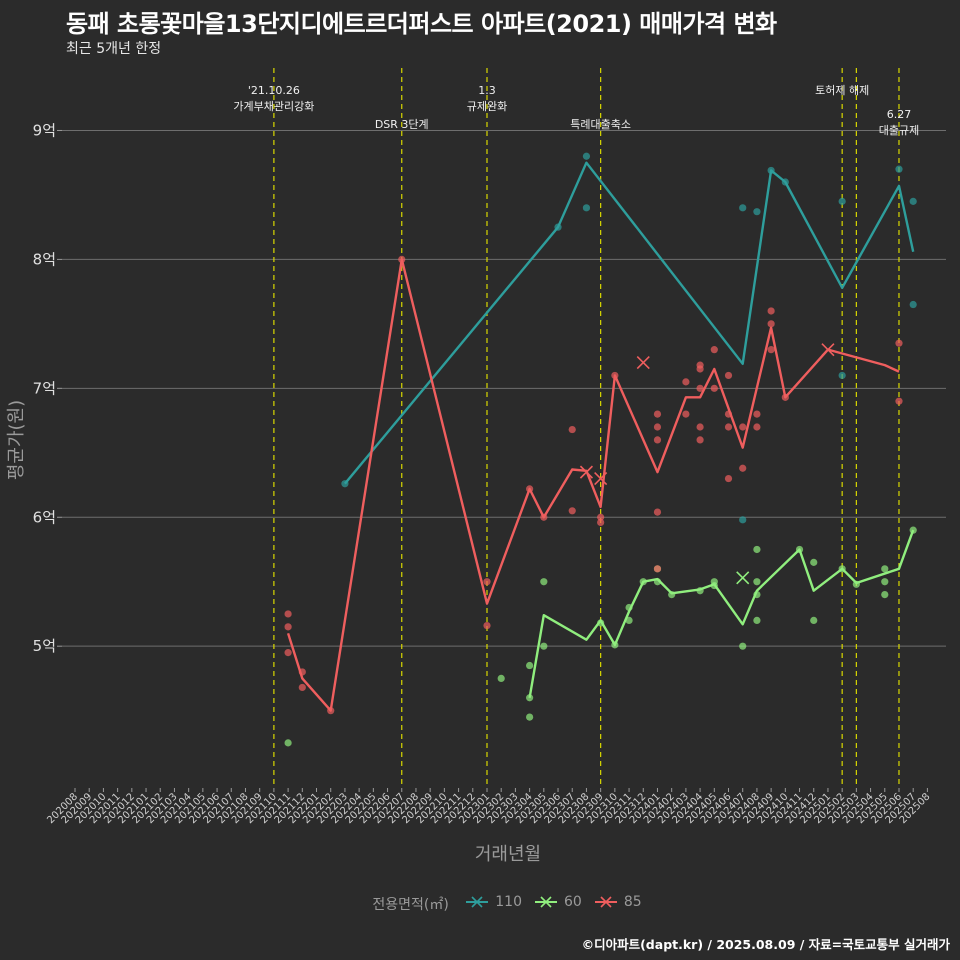  I want to click on policy-annotation: 6.27, so click(899, 114).